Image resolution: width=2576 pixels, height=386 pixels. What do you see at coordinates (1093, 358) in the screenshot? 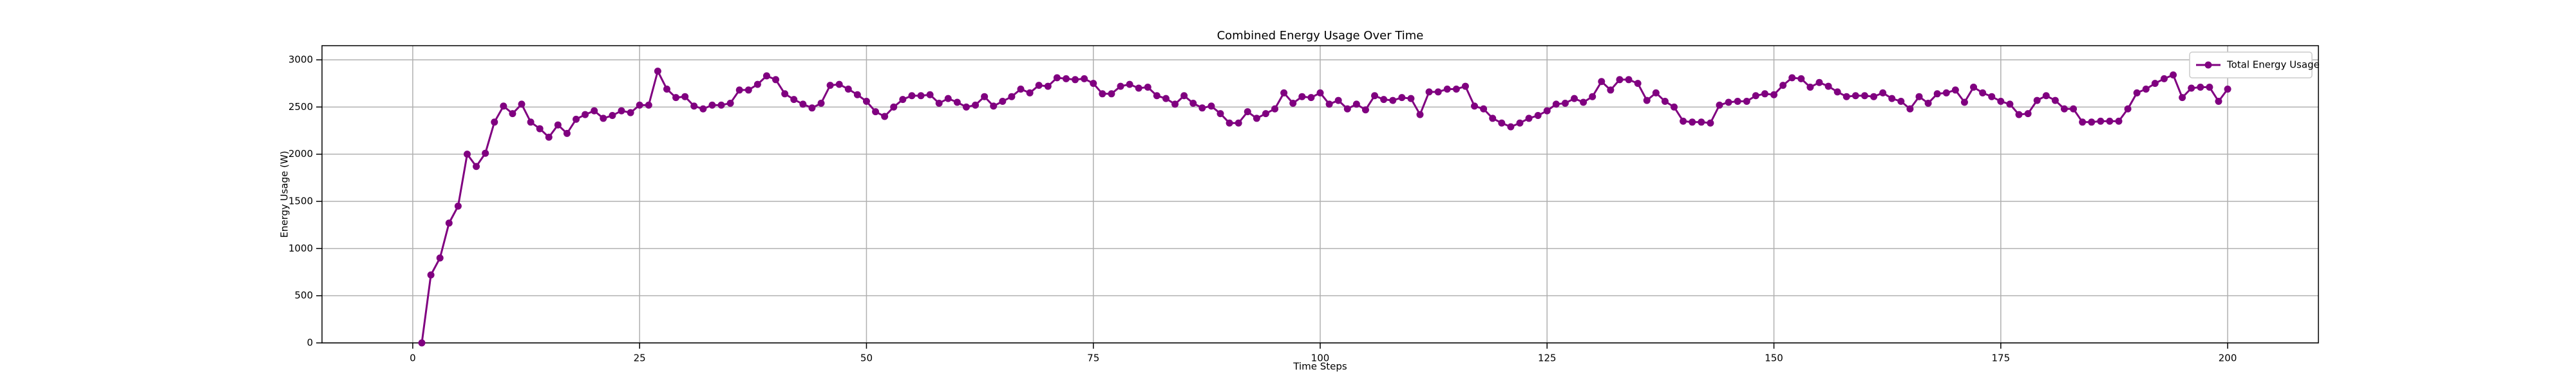
I see `x-tick-label: 75` at bounding box center [1093, 358].